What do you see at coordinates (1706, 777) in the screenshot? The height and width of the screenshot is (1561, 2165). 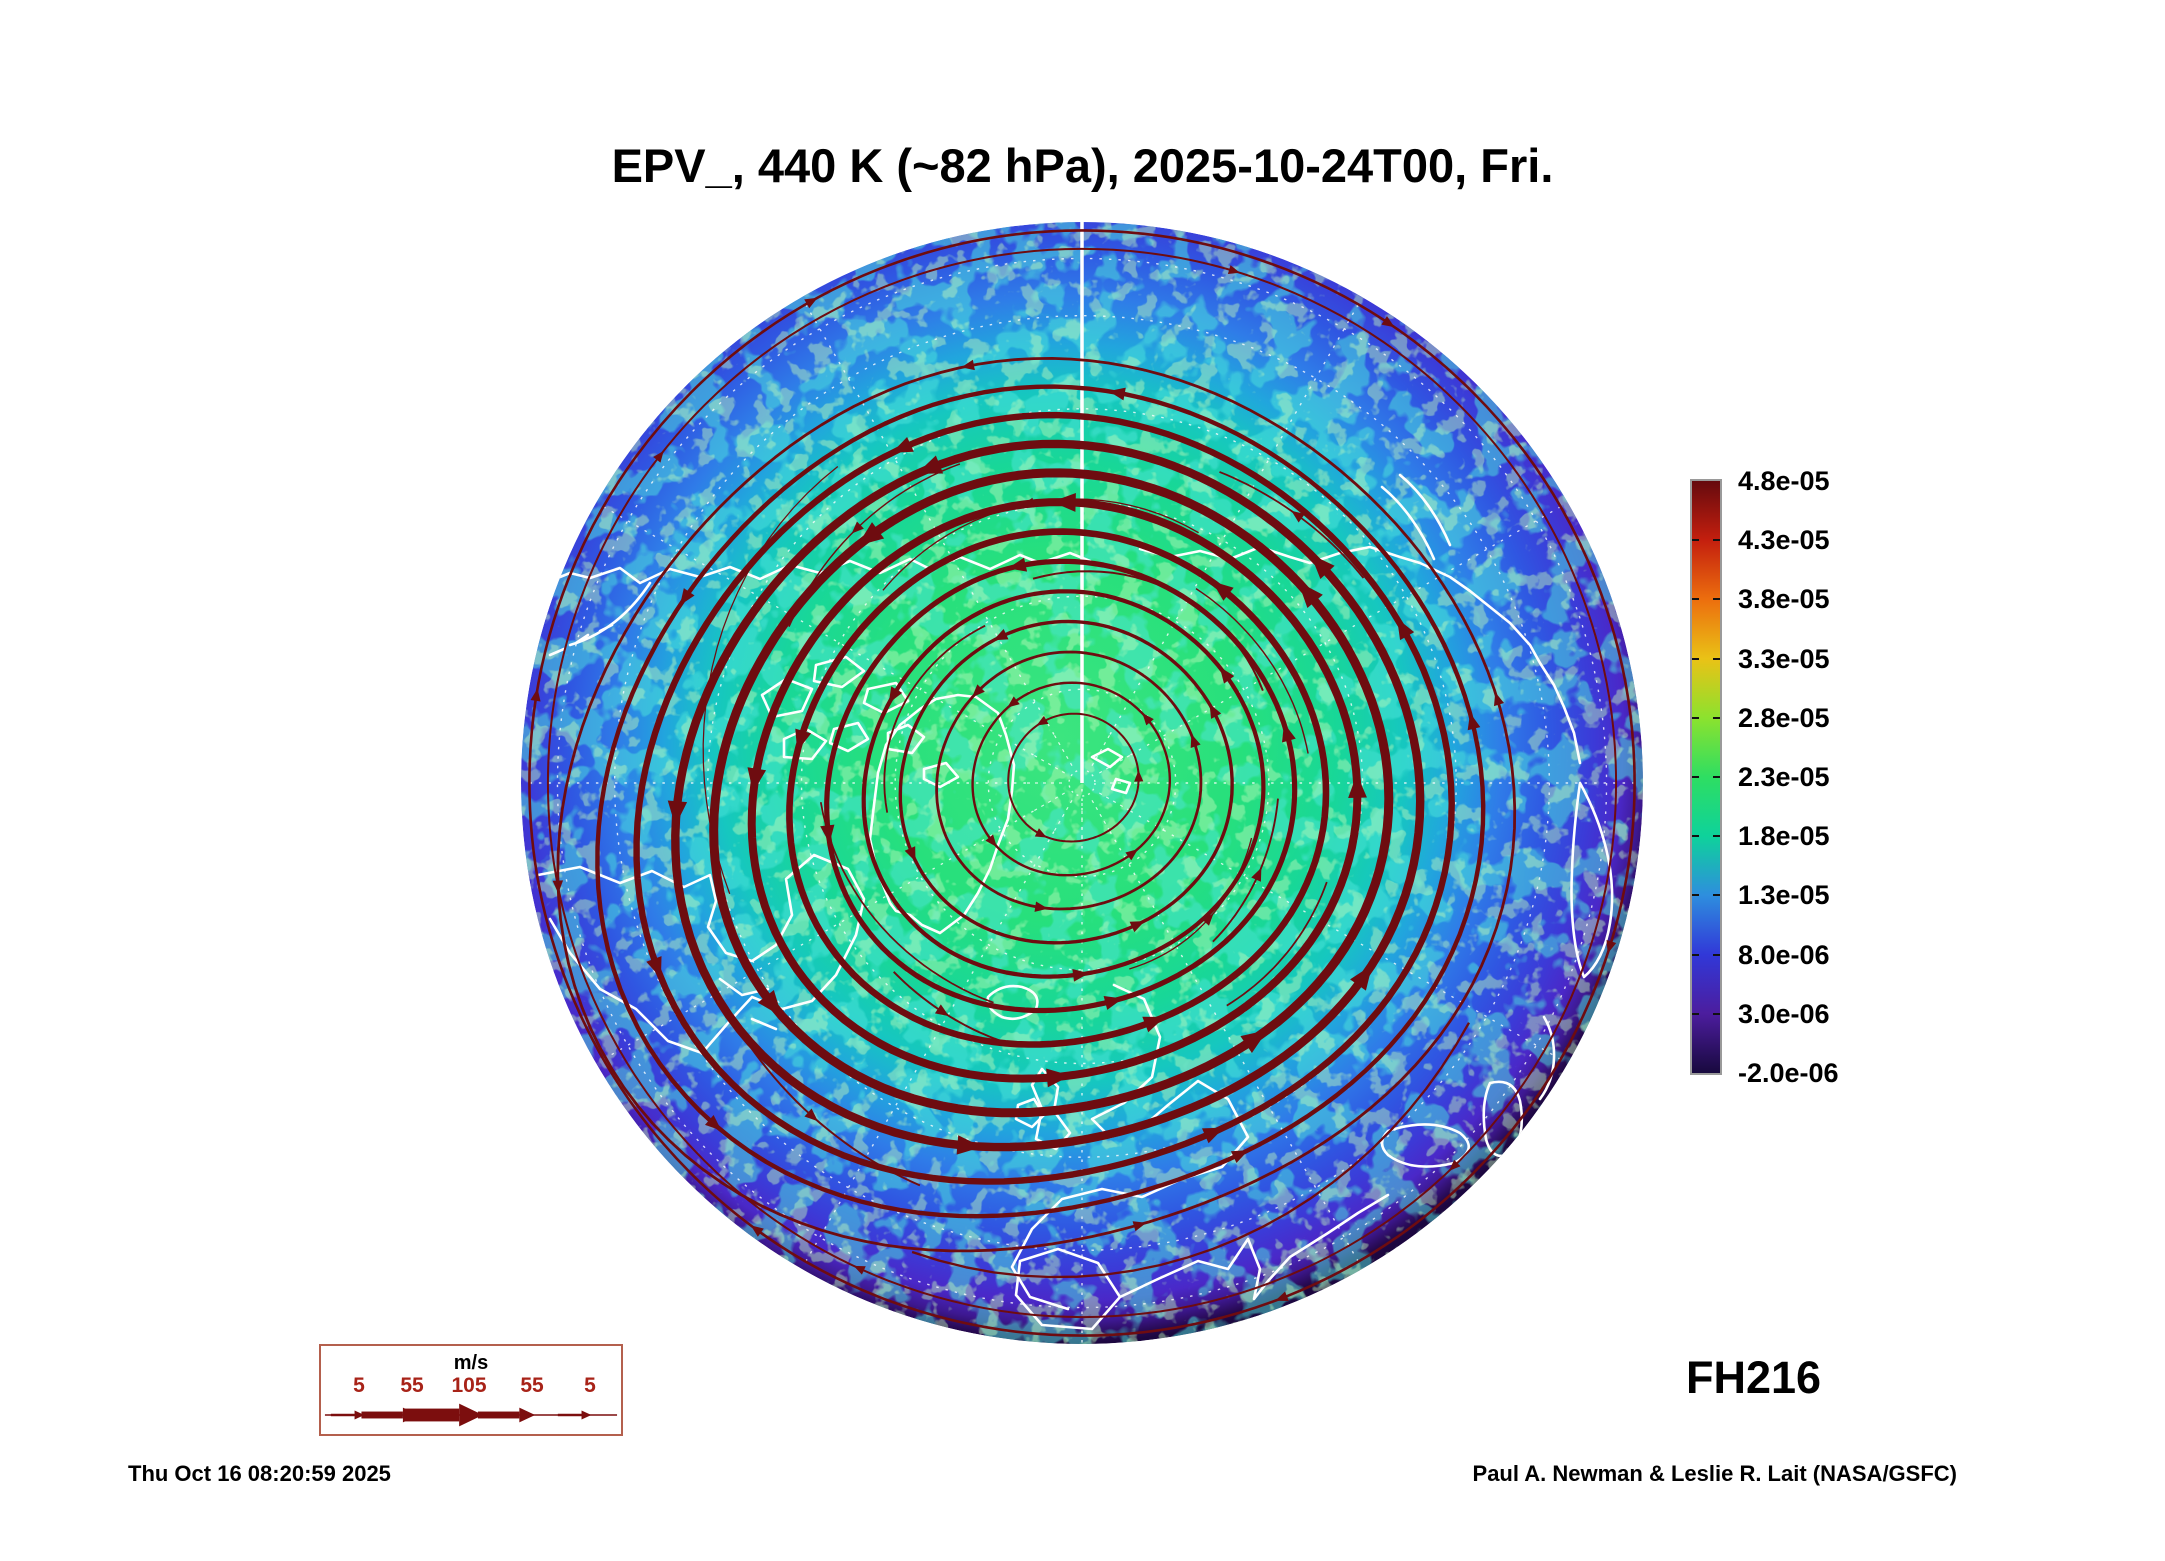 I see `colorbar-gradient` at bounding box center [1706, 777].